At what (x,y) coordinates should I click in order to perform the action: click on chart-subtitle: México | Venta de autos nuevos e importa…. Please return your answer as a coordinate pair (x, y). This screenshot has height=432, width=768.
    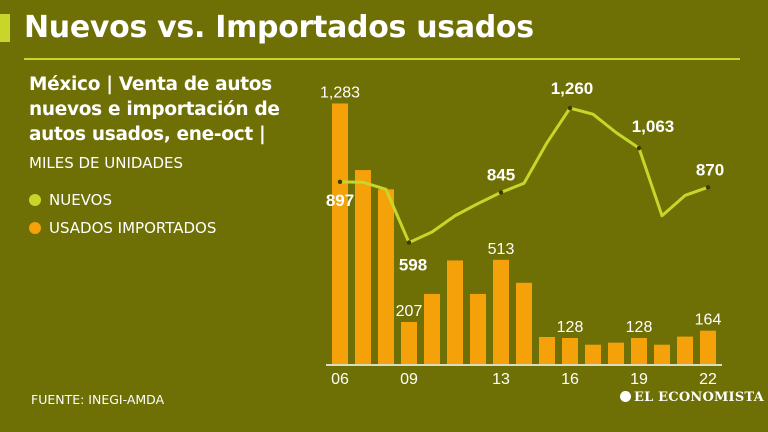
    Looking at the image, I should click on (154, 109).